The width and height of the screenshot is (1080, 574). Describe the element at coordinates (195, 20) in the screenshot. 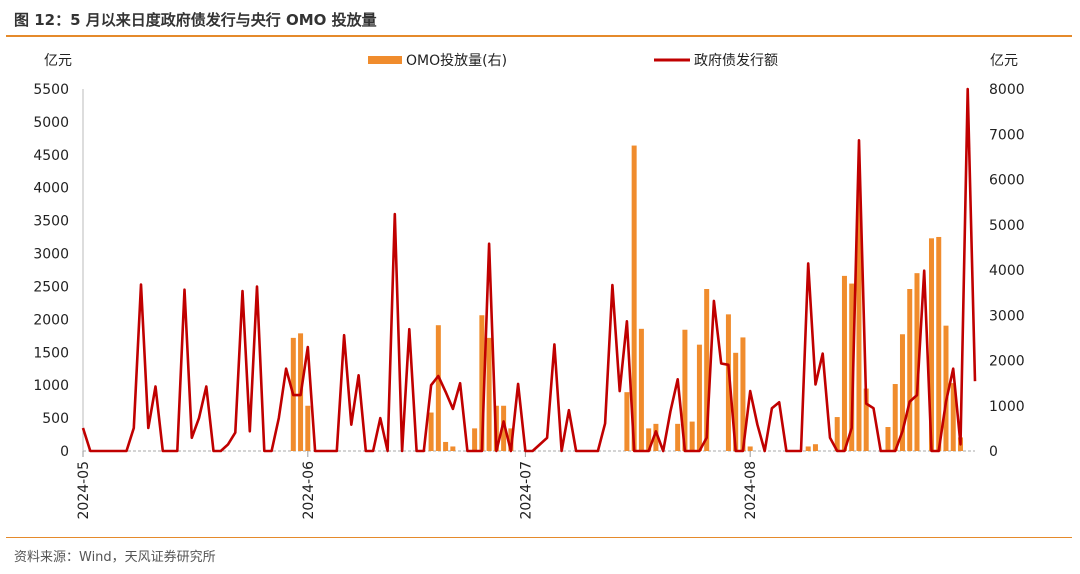

I see `figure-title: 图 12：5 月以来日度政府债发行与央行 OMO 投放量` at that location.